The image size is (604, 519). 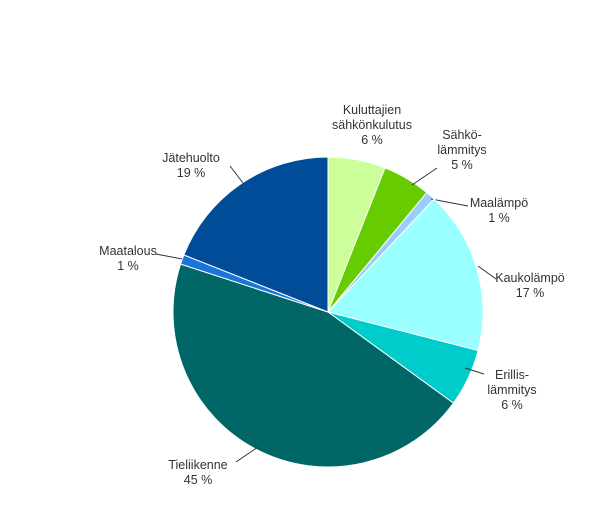 I want to click on value-label: 45 %, so click(x=198, y=480).